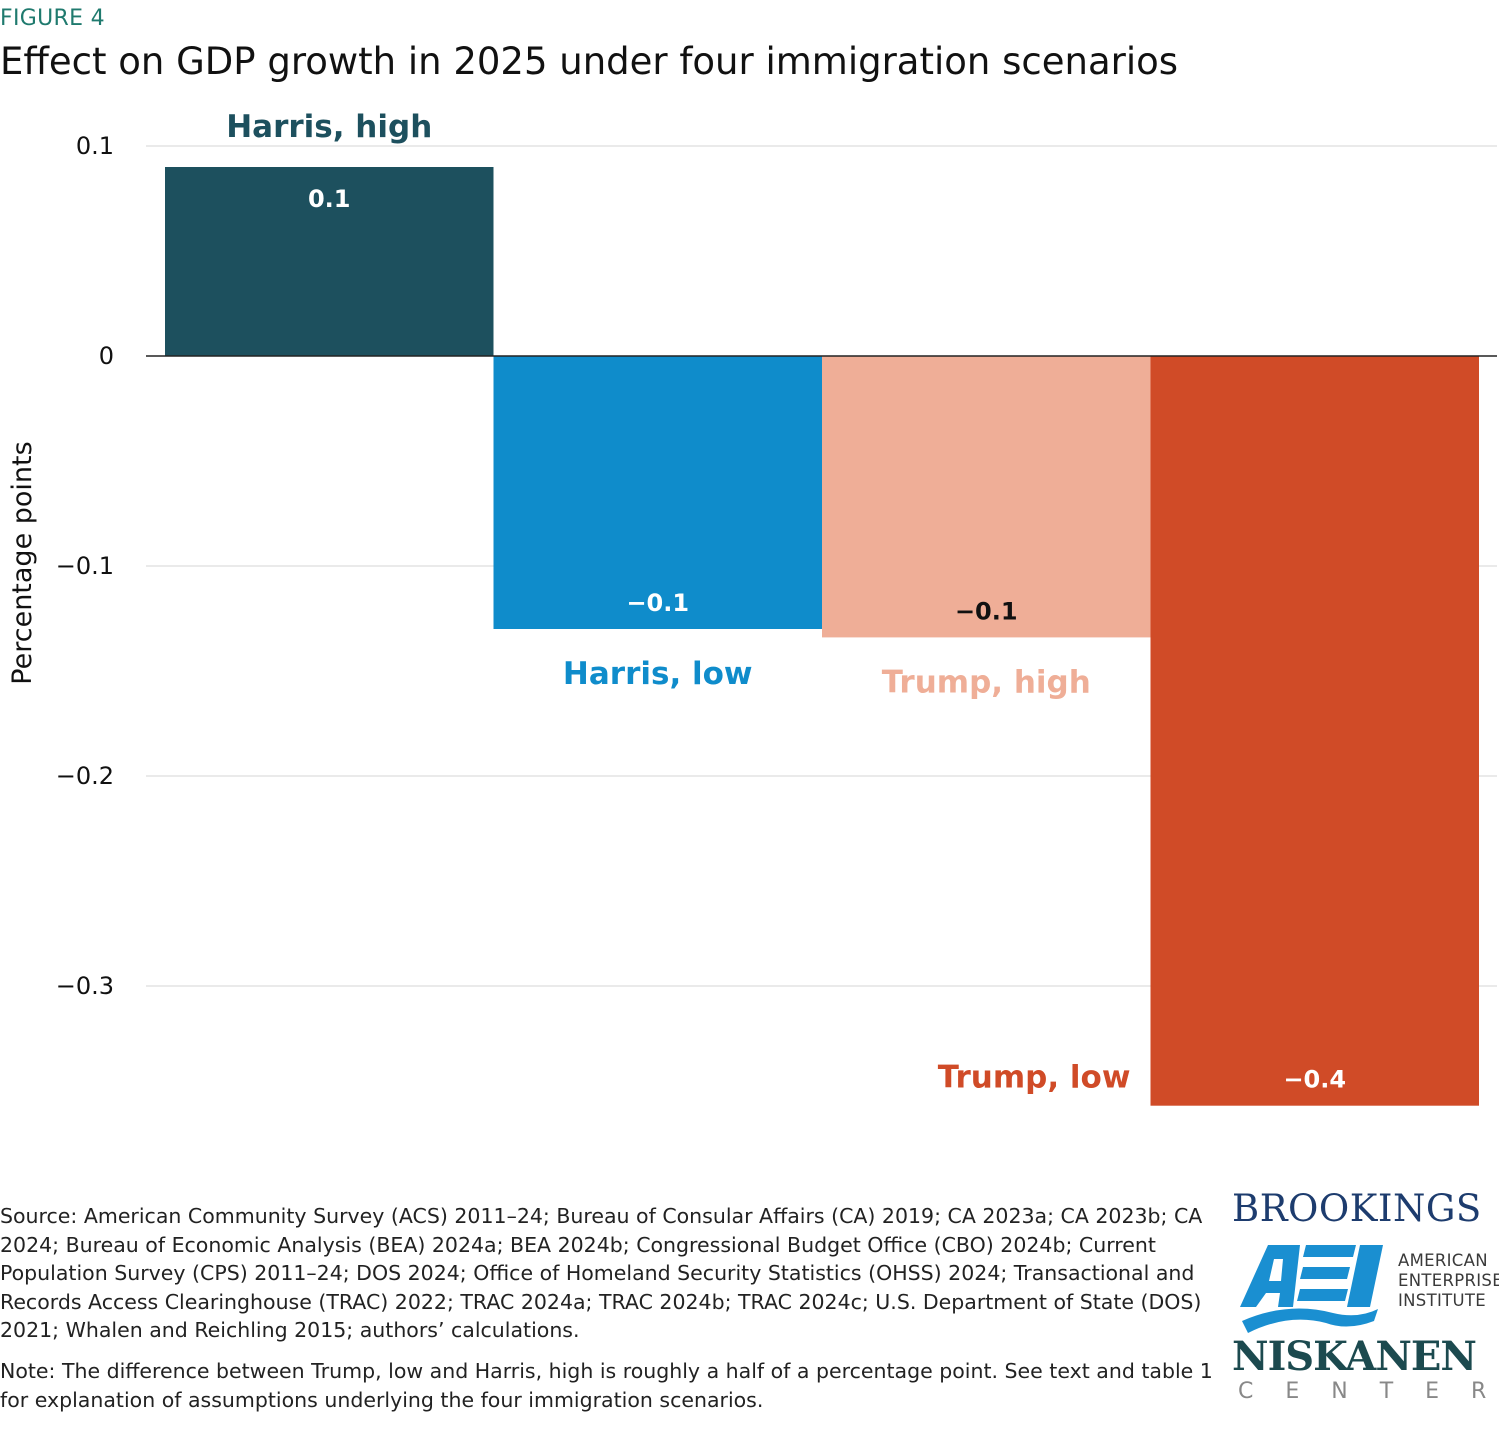 The width and height of the screenshot is (1499, 1436). Describe the element at coordinates (1314, 1080) in the screenshot. I see `bar-value-label: −0.4` at that location.